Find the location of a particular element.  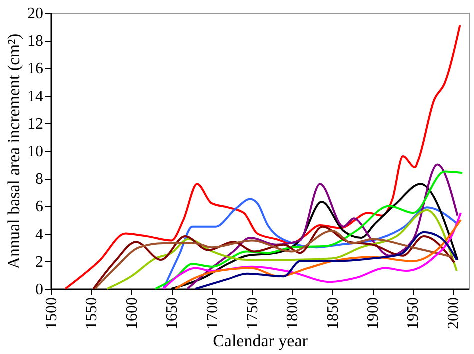

x-tick-label: 1950 is located at coordinates (413, 314).